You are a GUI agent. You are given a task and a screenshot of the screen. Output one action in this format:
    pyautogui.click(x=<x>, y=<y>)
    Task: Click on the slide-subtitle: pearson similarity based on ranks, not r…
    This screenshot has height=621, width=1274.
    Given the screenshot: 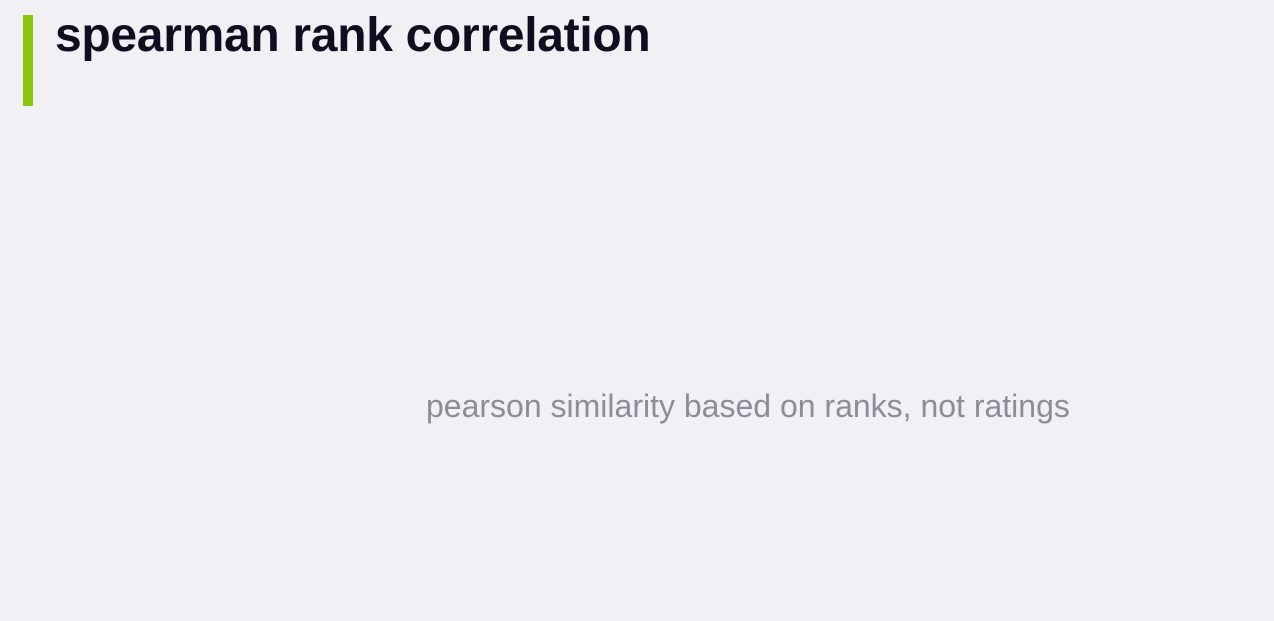 What is the action you would take?
    pyautogui.click(x=748, y=406)
    